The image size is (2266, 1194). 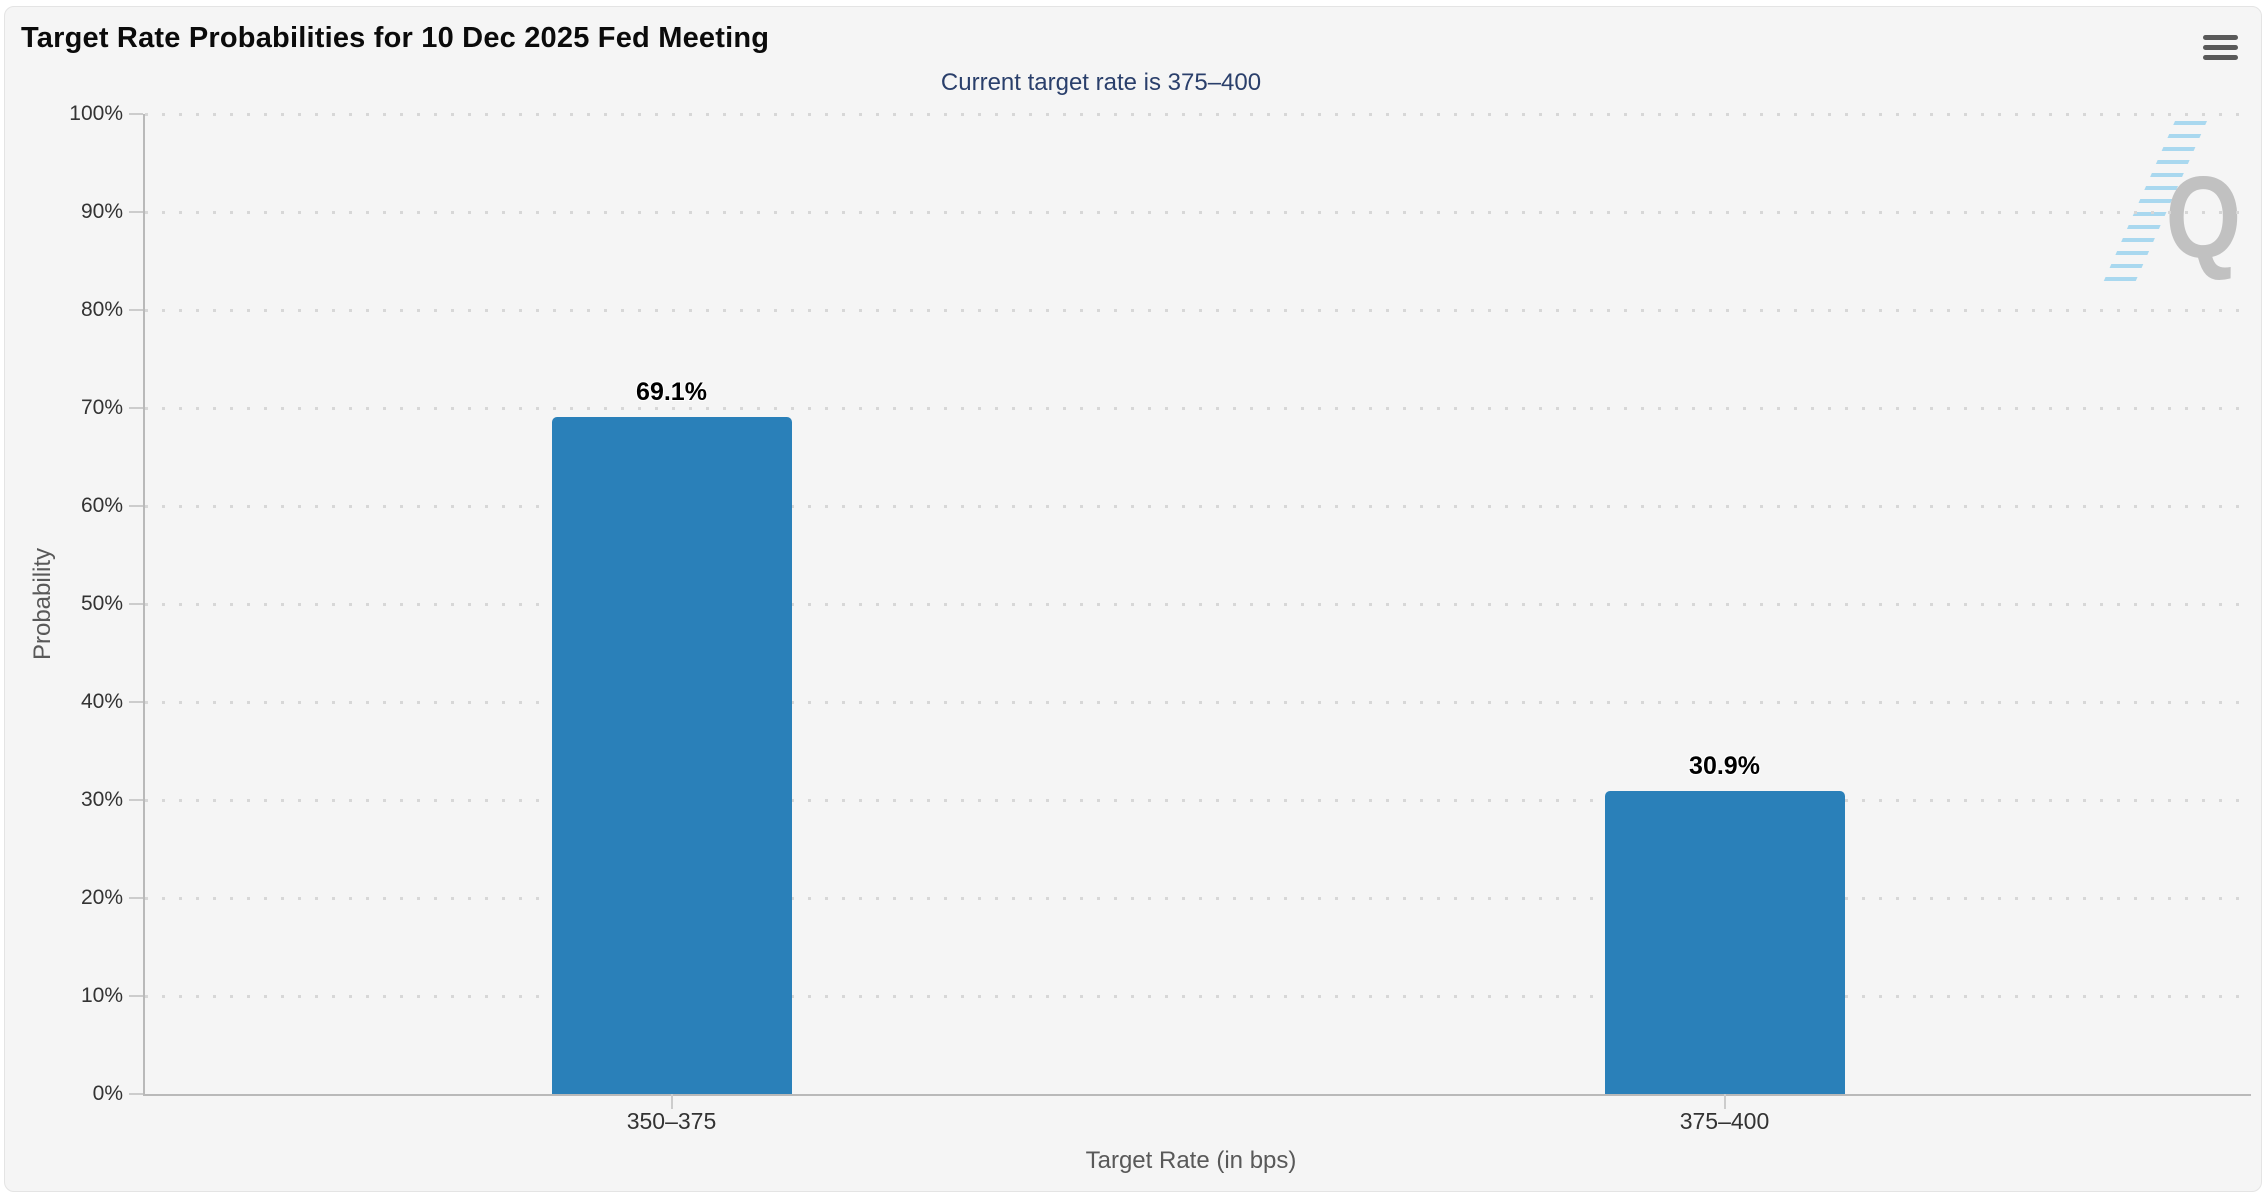 I want to click on gridline-50%, so click(x=1198, y=604).